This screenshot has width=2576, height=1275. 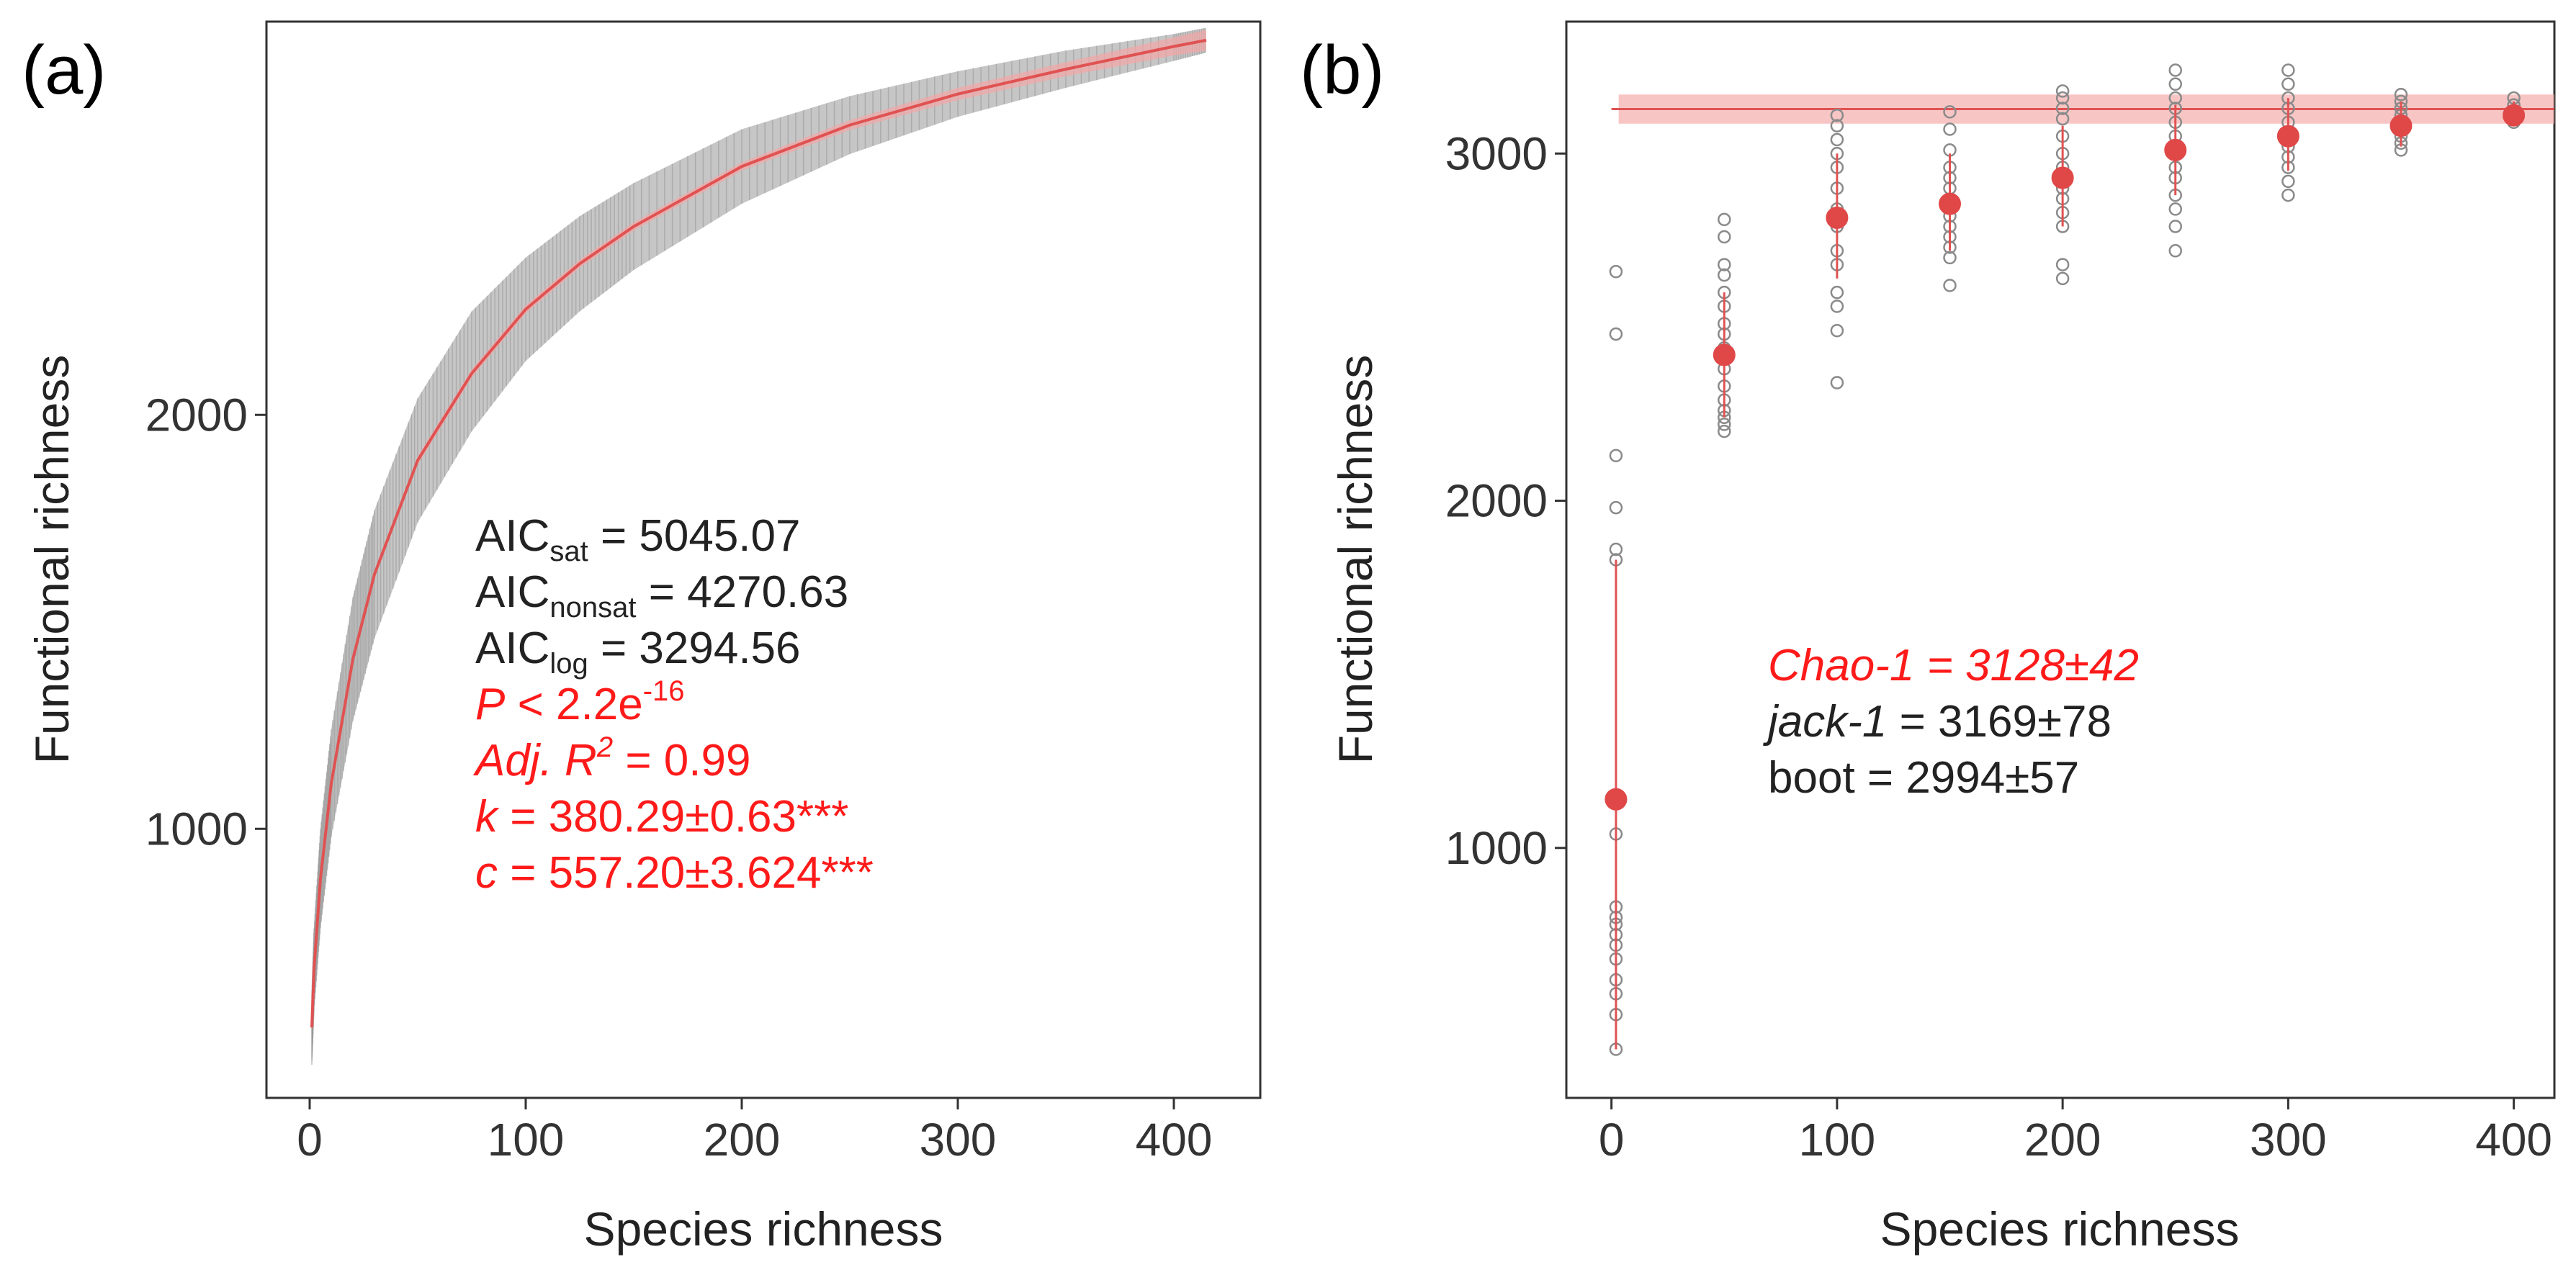 What do you see at coordinates (694, 536) in the screenshot?
I see `annotation-rest: = 5045.07` at bounding box center [694, 536].